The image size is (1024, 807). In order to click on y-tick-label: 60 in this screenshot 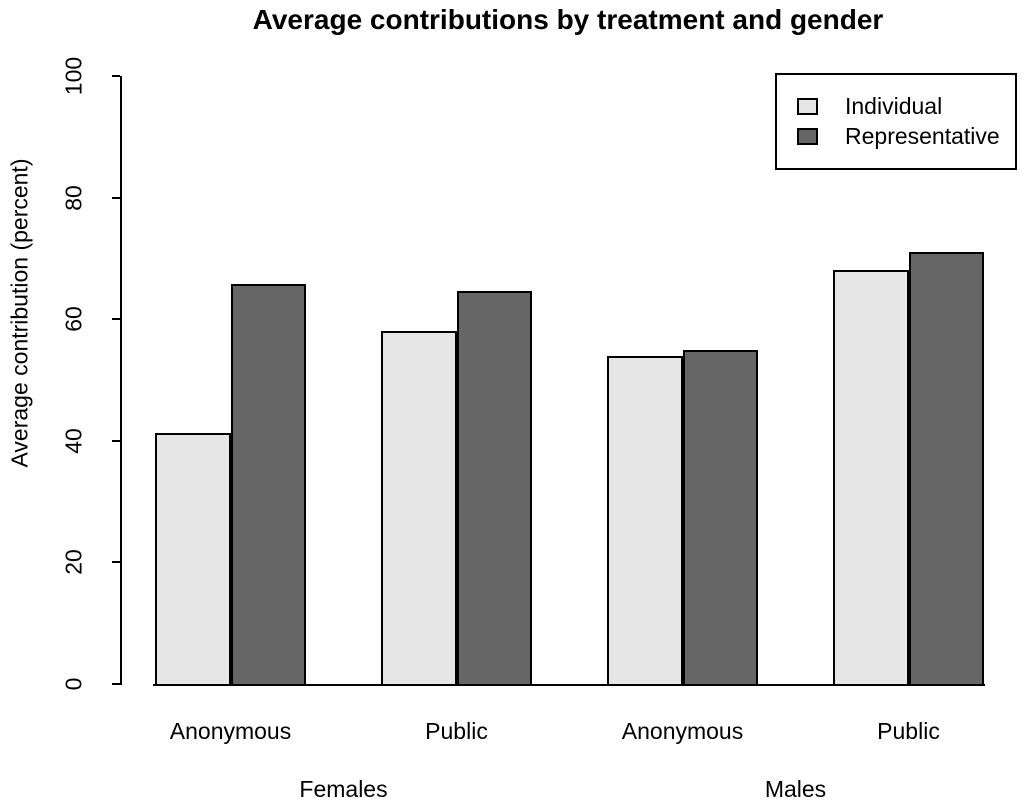, I will do `click(73, 319)`.